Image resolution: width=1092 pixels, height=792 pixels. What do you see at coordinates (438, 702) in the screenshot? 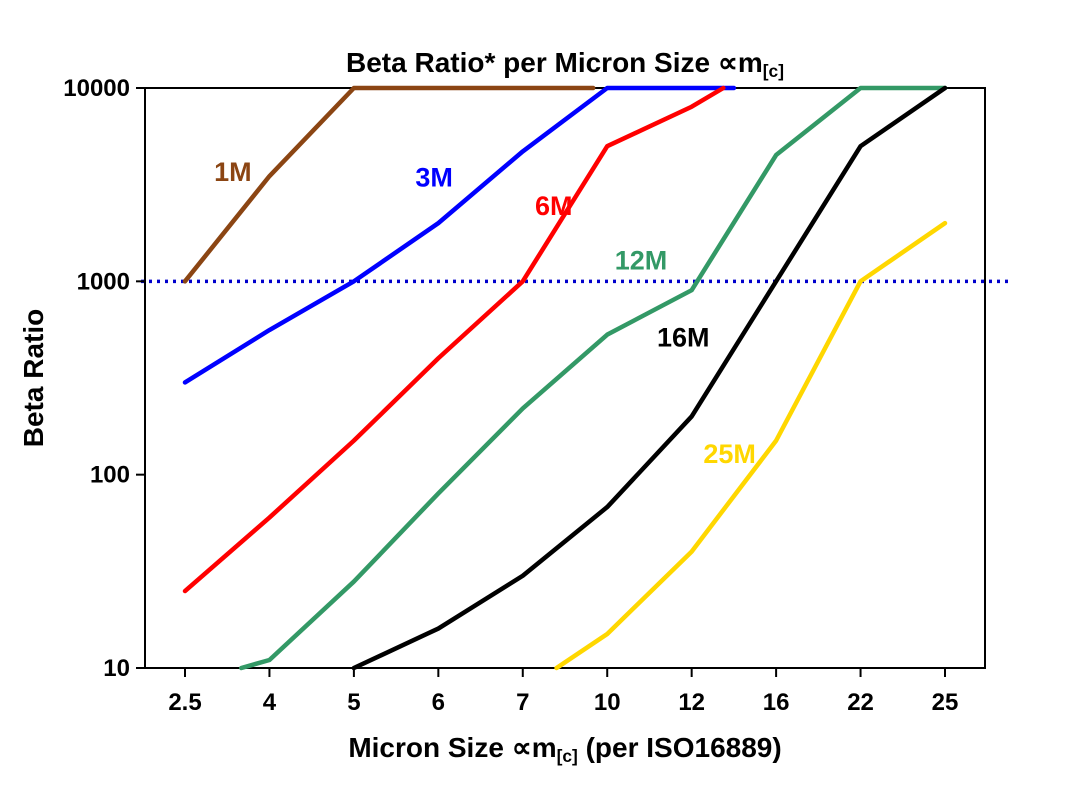
I see `x-tick-label: 6` at bounding box center [438, 702].